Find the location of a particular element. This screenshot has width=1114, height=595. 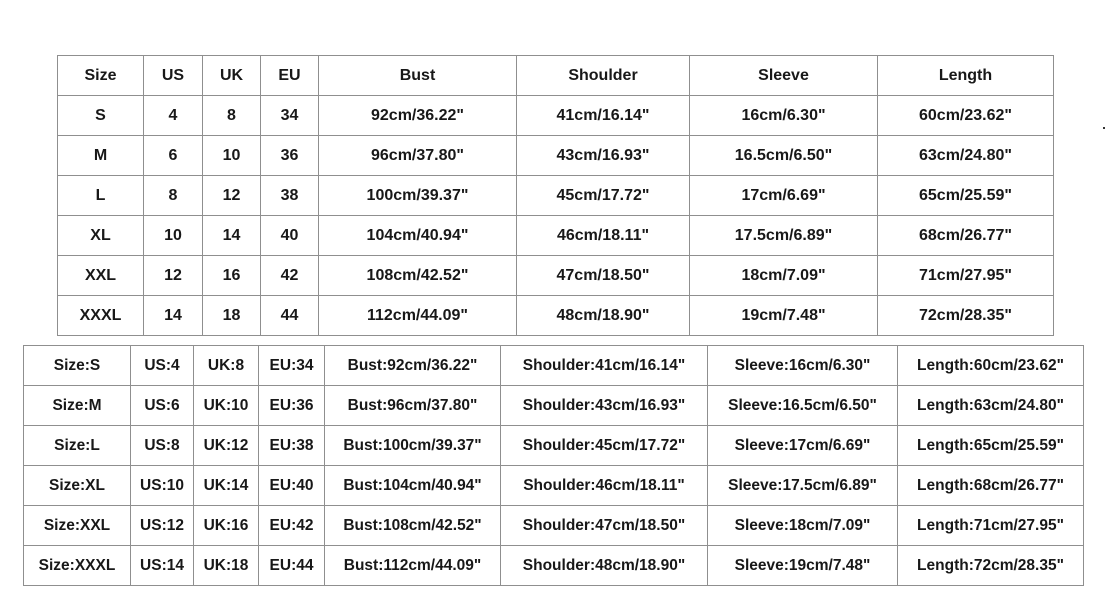

header-cell: Bust is located at coordinates (417, 75).